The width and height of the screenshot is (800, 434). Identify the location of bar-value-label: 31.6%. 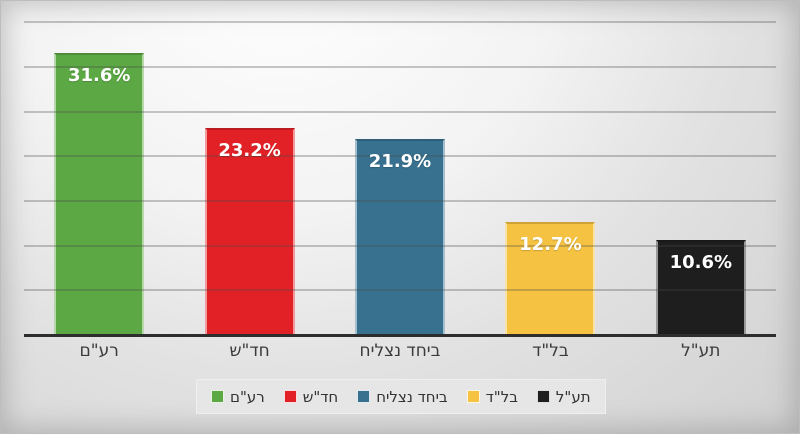
(99, 75).